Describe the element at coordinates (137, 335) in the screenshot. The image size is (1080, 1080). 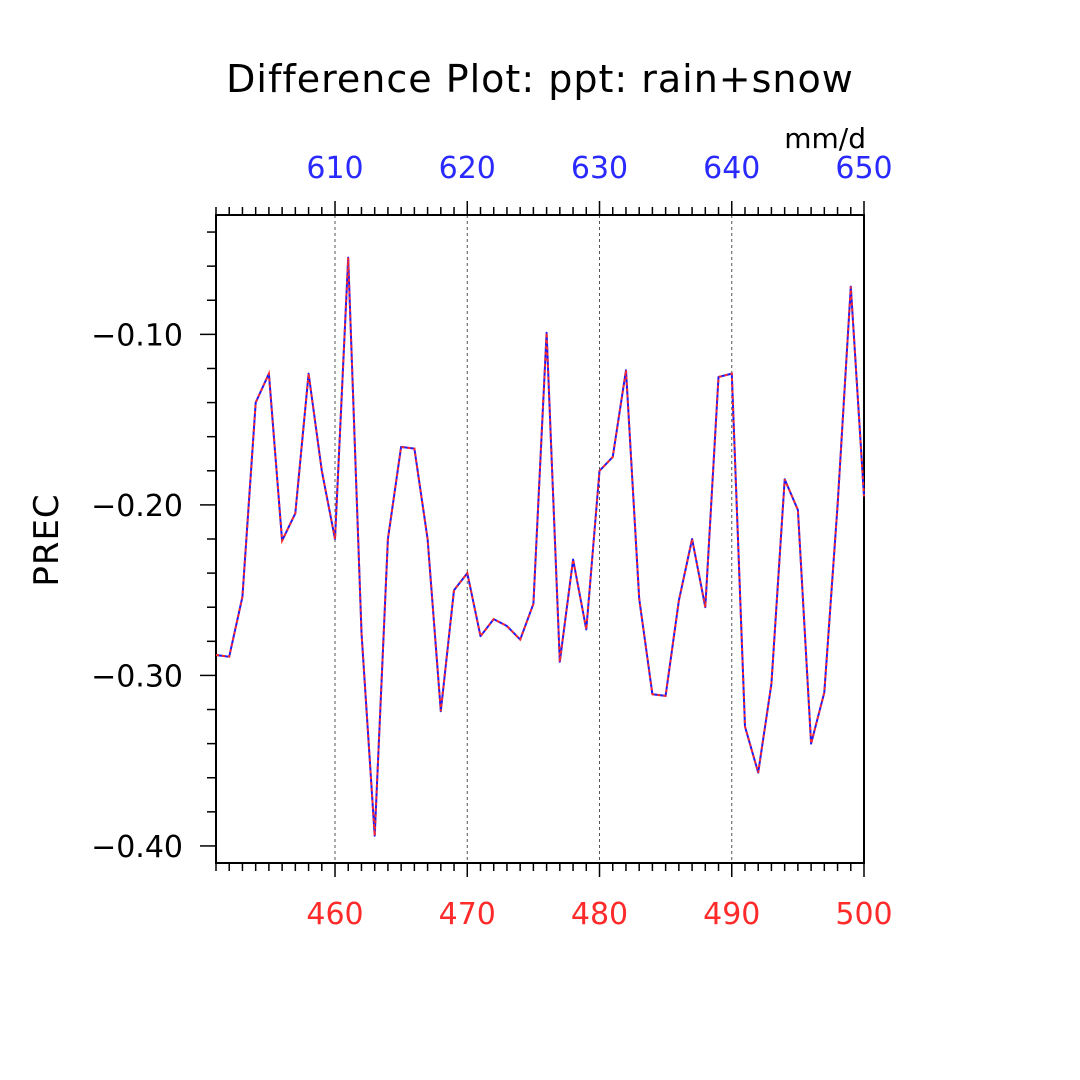
I see `y-tick-label-0: −0.10` at that location.